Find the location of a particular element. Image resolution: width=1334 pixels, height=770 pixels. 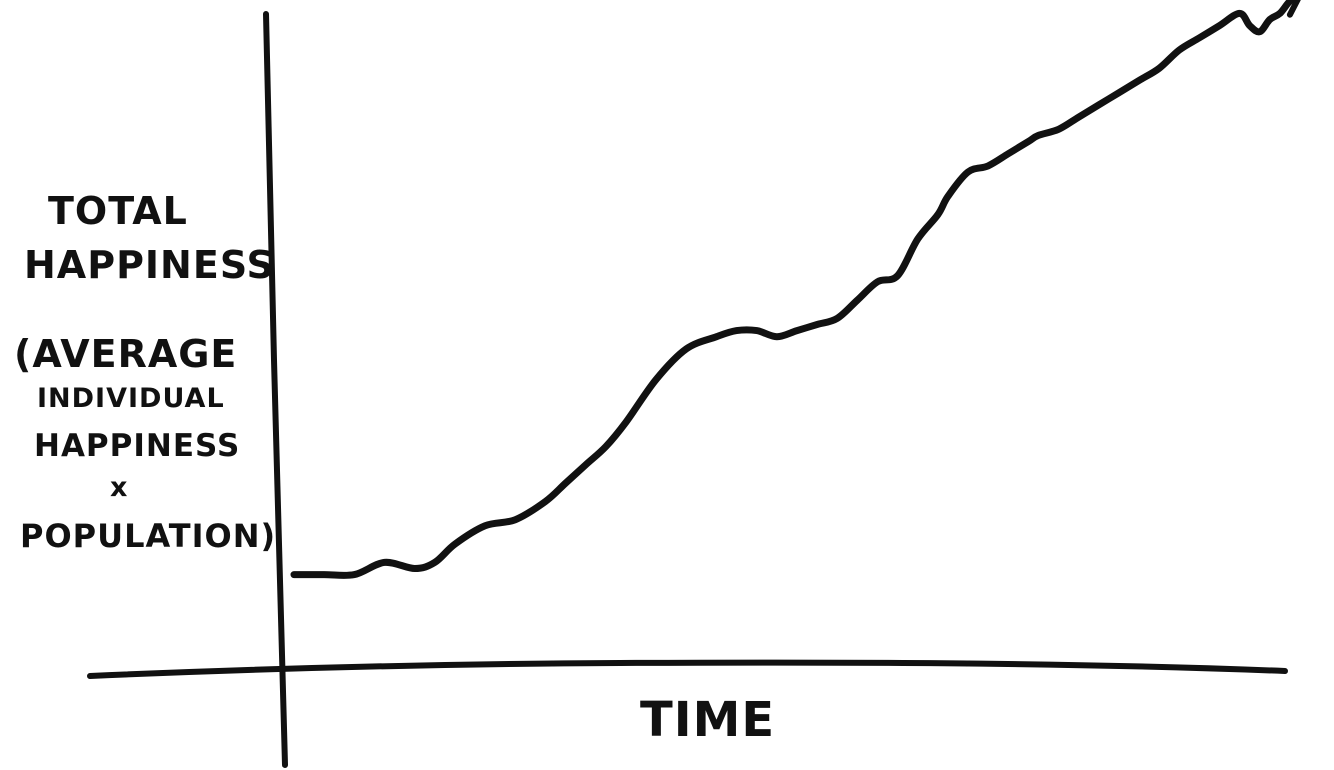

y-axis-label-line-7: x is located at coordinates (119, 487).